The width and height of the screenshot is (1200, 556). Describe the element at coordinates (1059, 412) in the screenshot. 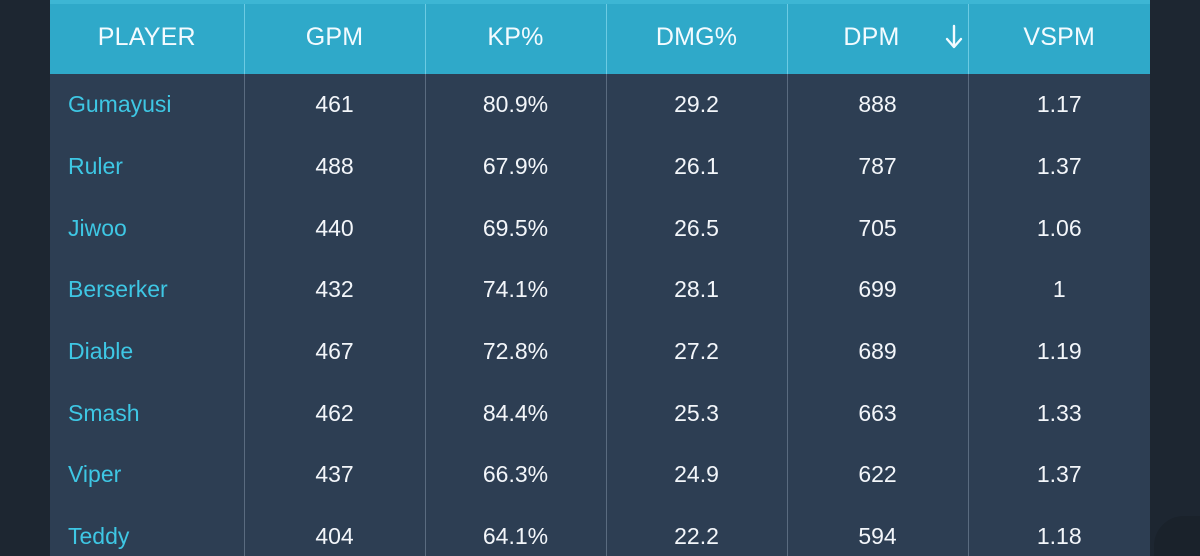

I see `cell-vspm: 1.33` at that location.